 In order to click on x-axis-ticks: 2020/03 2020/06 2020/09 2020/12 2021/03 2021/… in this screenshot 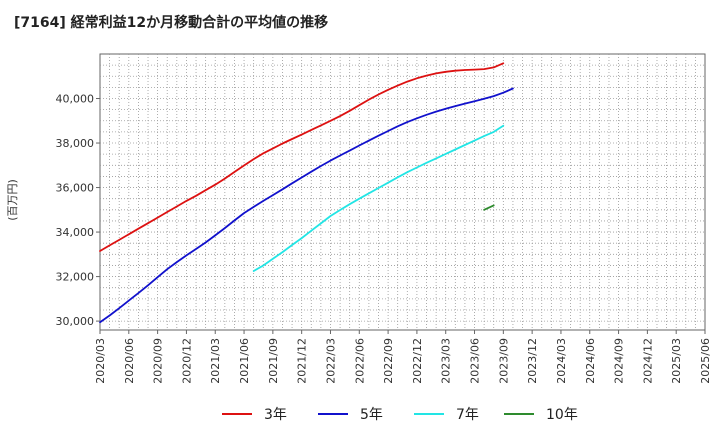, I will do `click(403, 357)`.